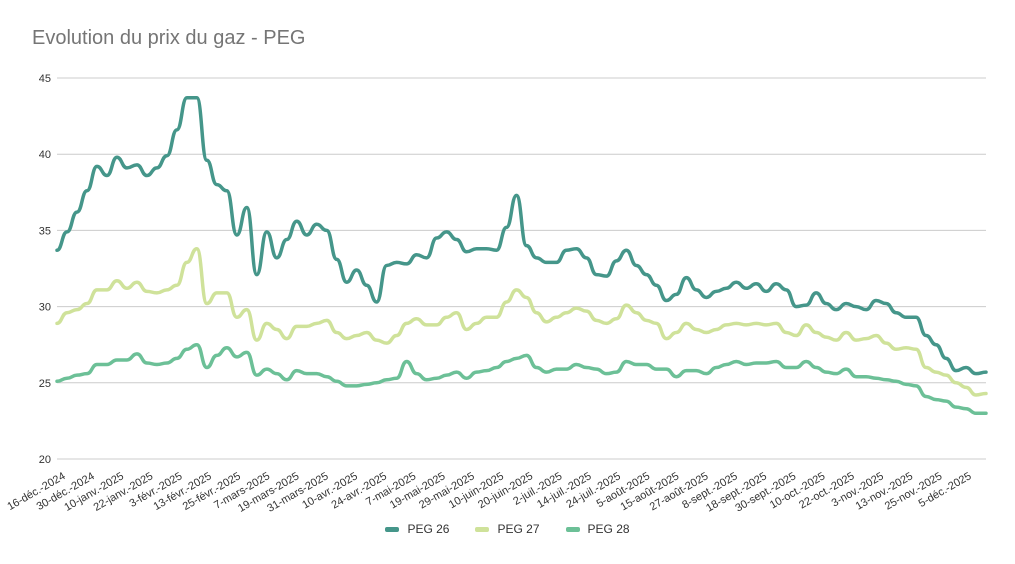 This screenshot has width=1015, height=564. I want to click on legend-label: PEG 28, so click(608, 529).